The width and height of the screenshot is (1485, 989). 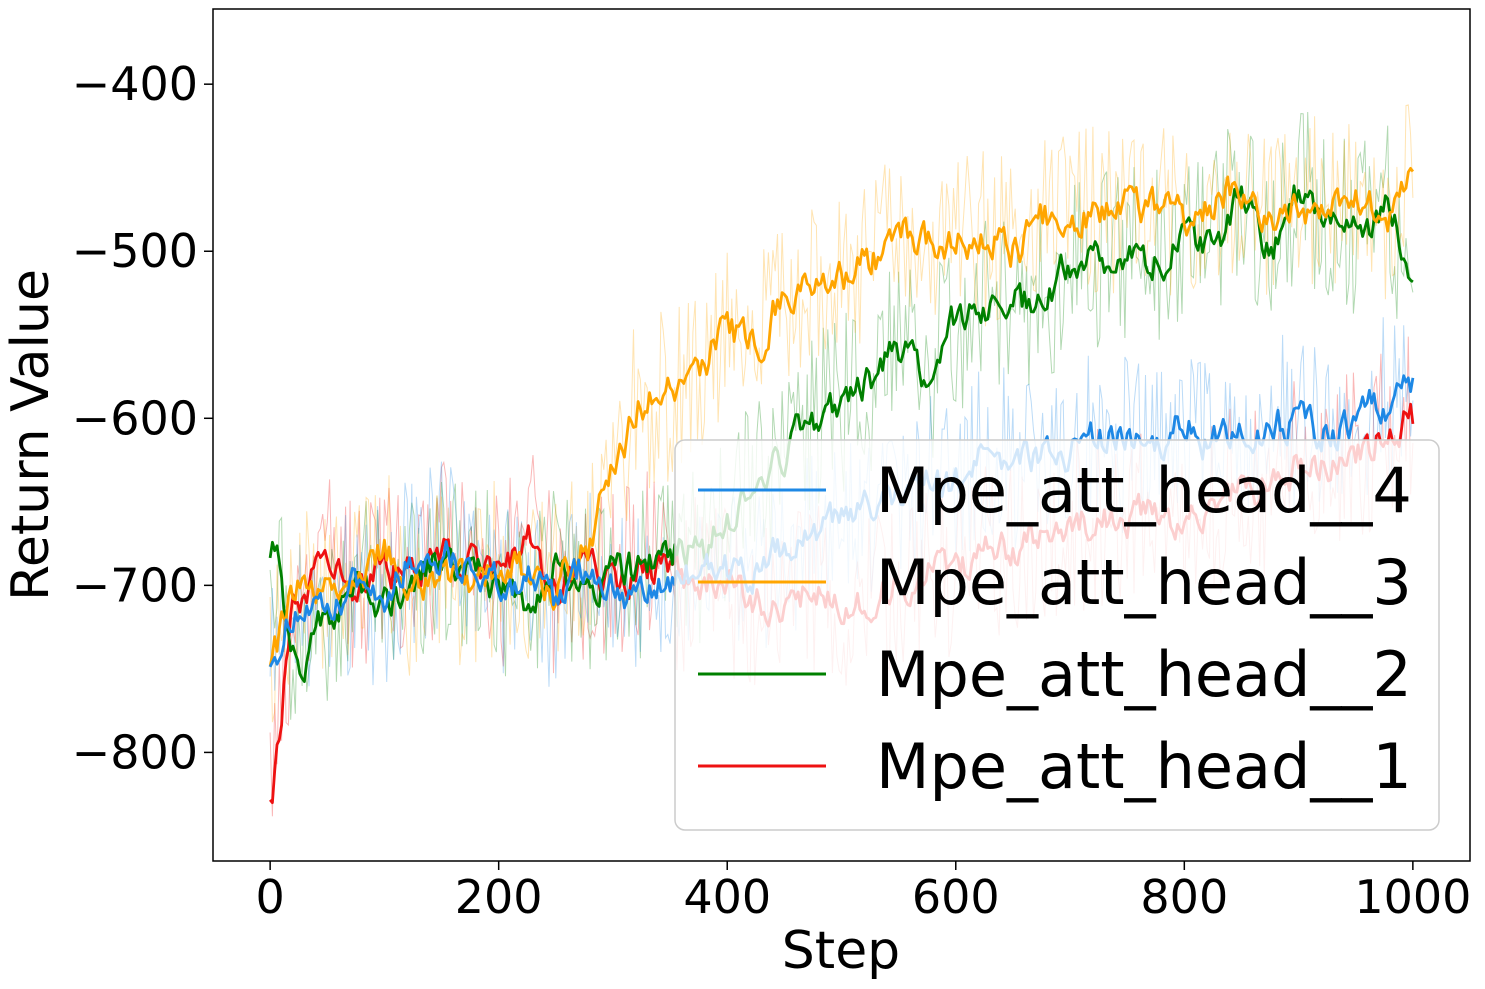 What do you see at coordinates (1184, 897) in the screenshot?
I see `x-tick-label: 800` at bounding box center [1184, 897].